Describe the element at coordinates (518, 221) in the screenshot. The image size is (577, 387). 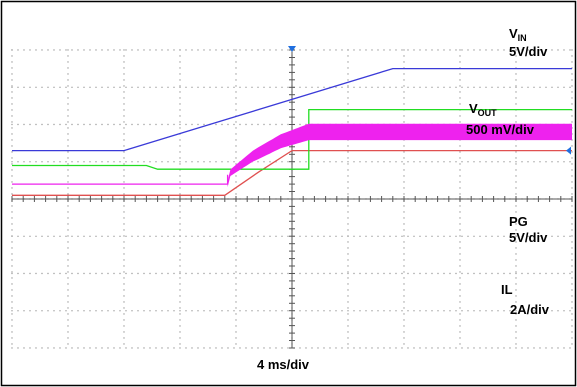
I see `pg-label: PG` at that location.